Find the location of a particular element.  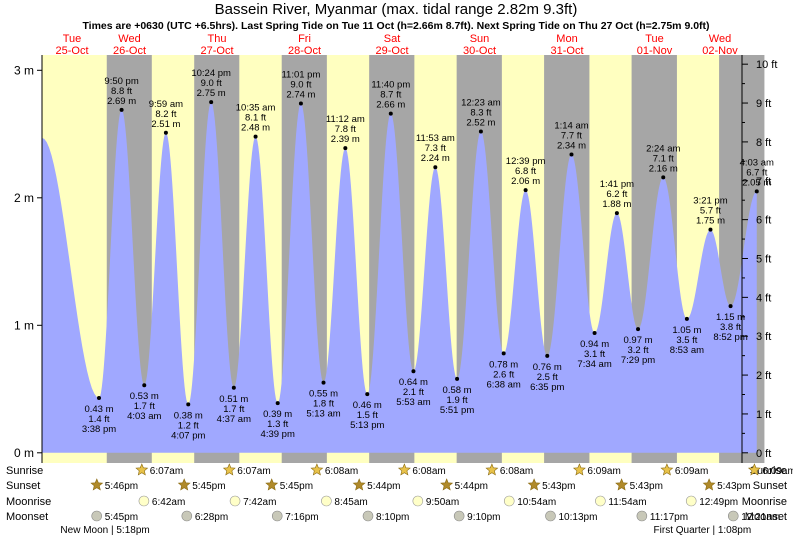

day-name: Mon is located at coordinates (566, 39).